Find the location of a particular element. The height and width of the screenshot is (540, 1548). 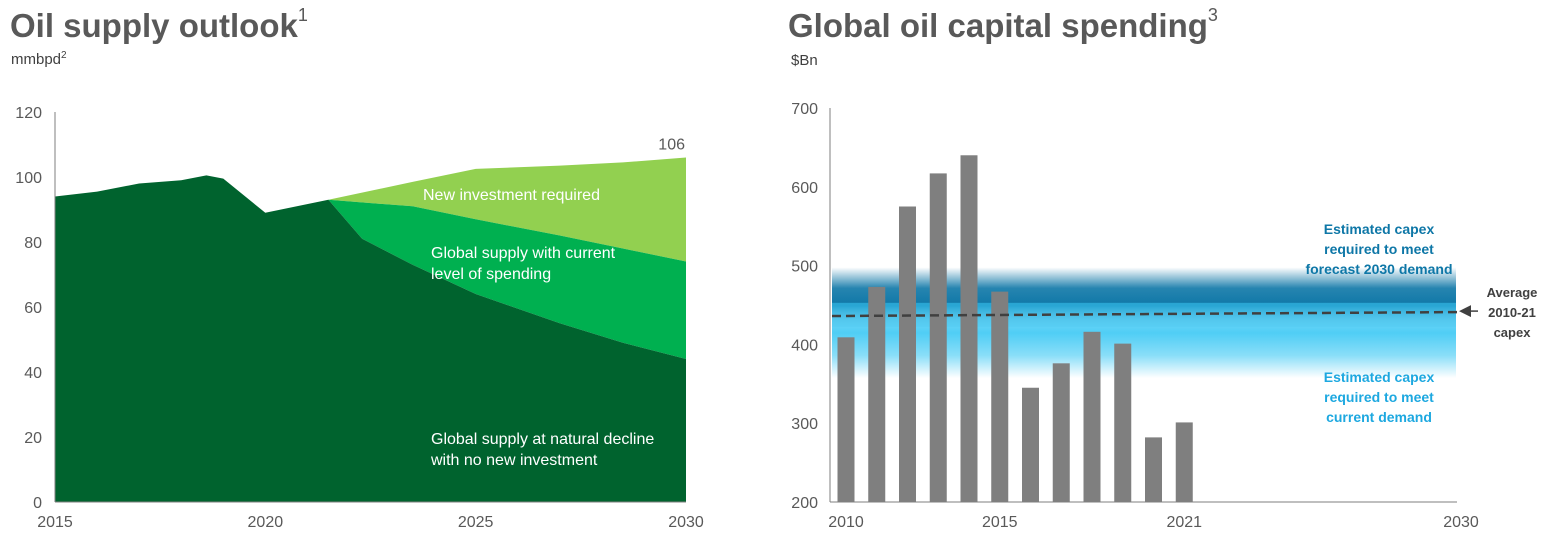

y-tick-label: 600 is located at coordinates (804, 188).